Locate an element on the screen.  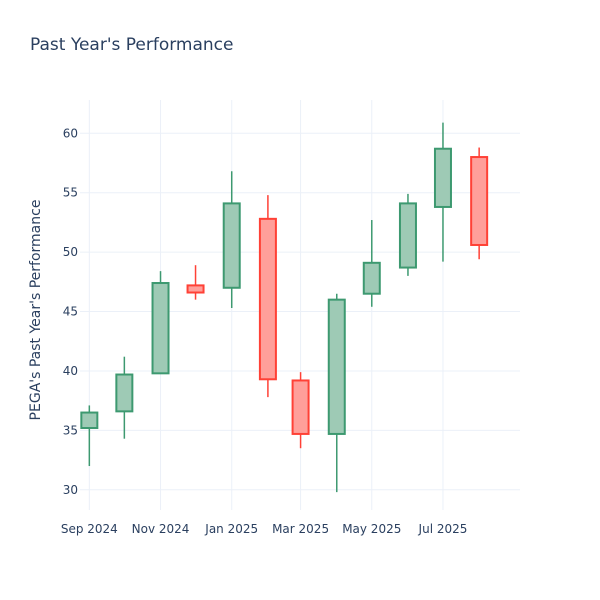
y-tick-label: 40 is located at coordinates (70, 371).